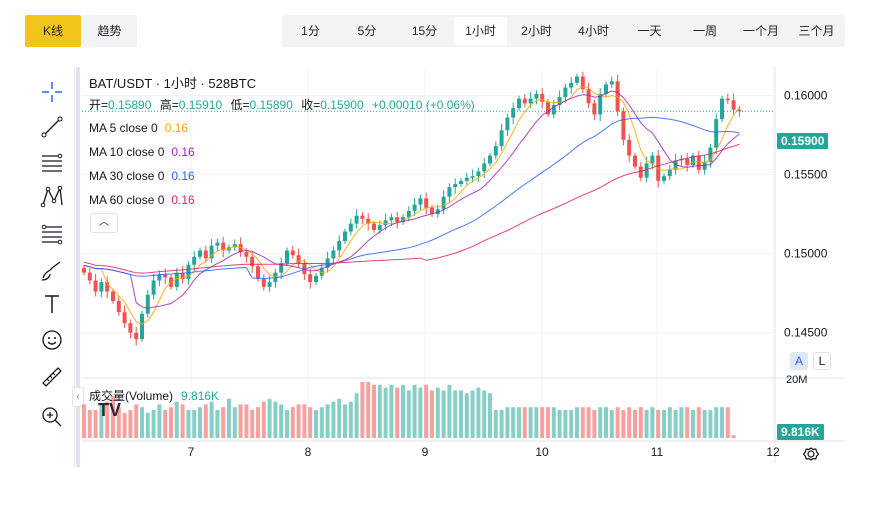 The width and height of the screenshot is (896, 507). I want to click on settings-gear-icon, so click(811, 454).